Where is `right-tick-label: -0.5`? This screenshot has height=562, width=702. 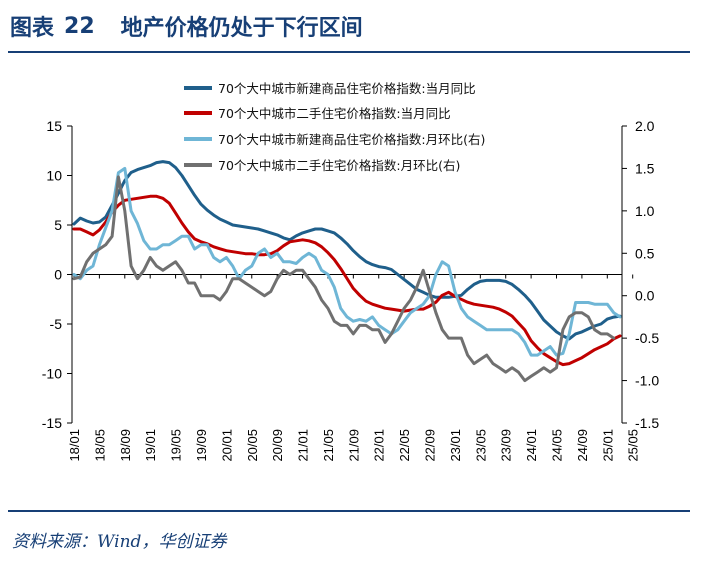
right-tick-label: -0.5 is located at coordinates (647, 338).